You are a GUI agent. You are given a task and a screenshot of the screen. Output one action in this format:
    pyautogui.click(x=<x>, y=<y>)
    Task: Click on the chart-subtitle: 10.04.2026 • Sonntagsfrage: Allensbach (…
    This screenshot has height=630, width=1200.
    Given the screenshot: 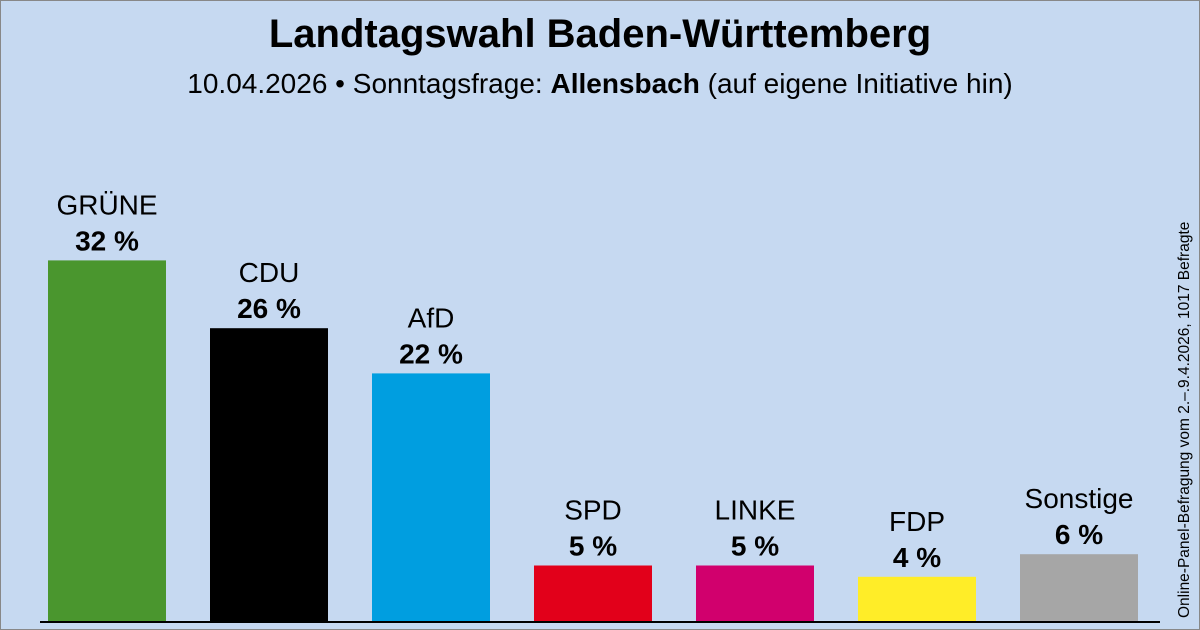 What is the action you would take?
    pyautogui.click(x=600, y=84)
    